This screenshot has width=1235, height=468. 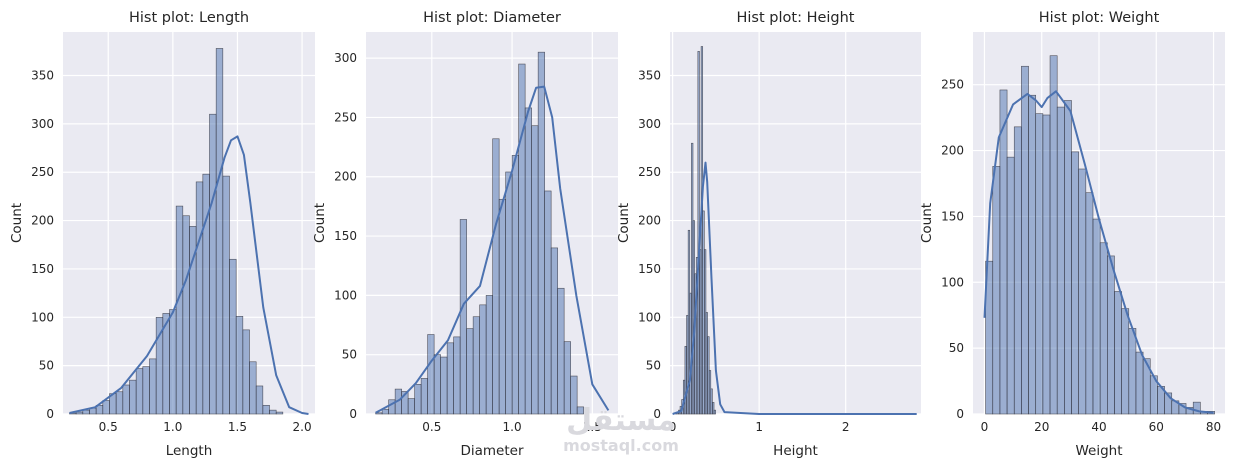 I want to click on x-tick-label: 60, so click(x=1156, y=427).